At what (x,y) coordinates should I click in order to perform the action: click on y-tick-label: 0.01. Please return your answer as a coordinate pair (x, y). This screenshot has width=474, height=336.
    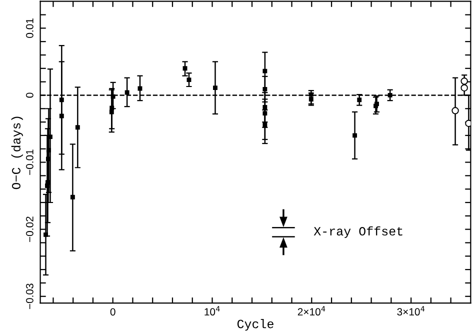
    Looking at the image, I should click on (30, 28).